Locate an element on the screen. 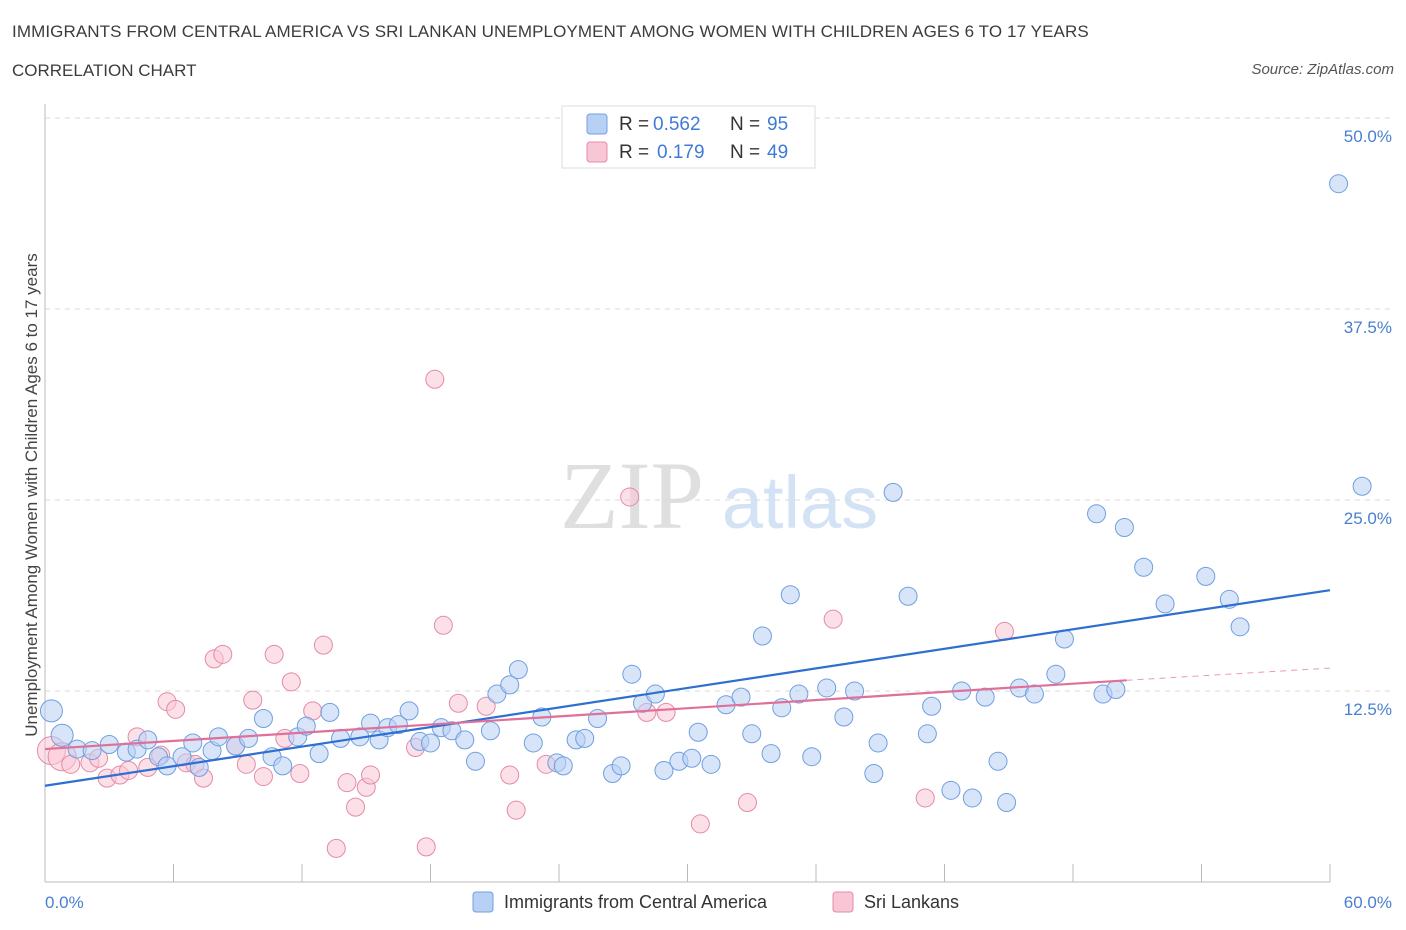 The height and width of the screenshot is (930, 1406). x-tick-label-0: 0.0% is located at coordinates (64, 902).